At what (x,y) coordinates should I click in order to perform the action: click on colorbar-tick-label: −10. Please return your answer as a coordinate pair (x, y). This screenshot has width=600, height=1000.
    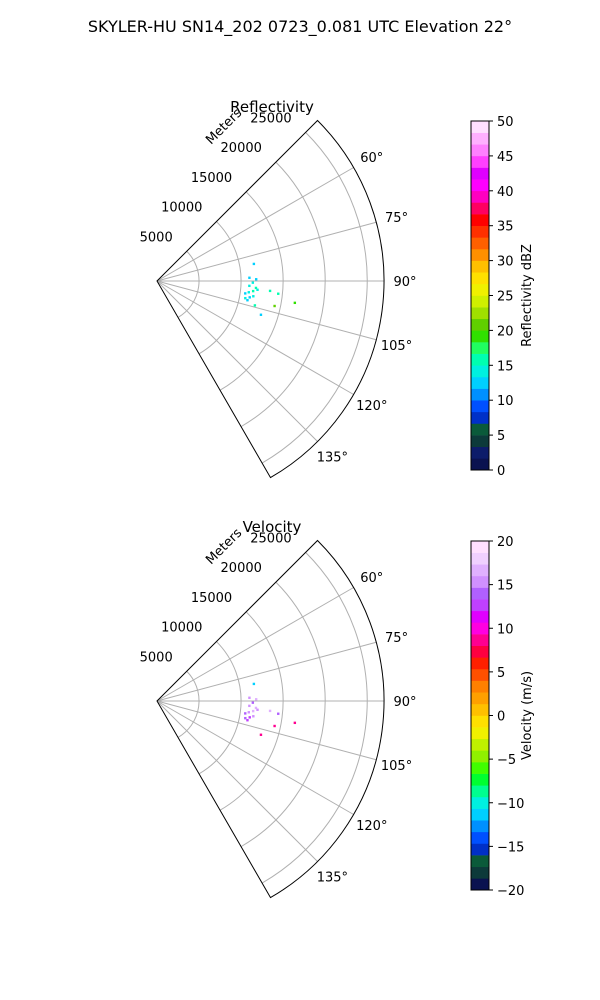
    Looking at the image, I should click on (510, 804).